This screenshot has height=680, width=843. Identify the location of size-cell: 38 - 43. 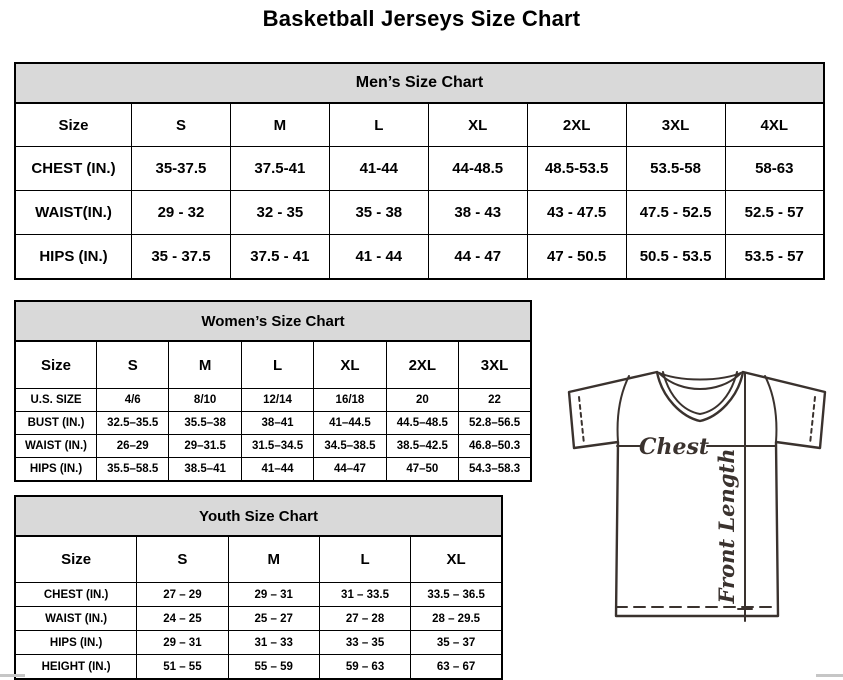
(477, 212).